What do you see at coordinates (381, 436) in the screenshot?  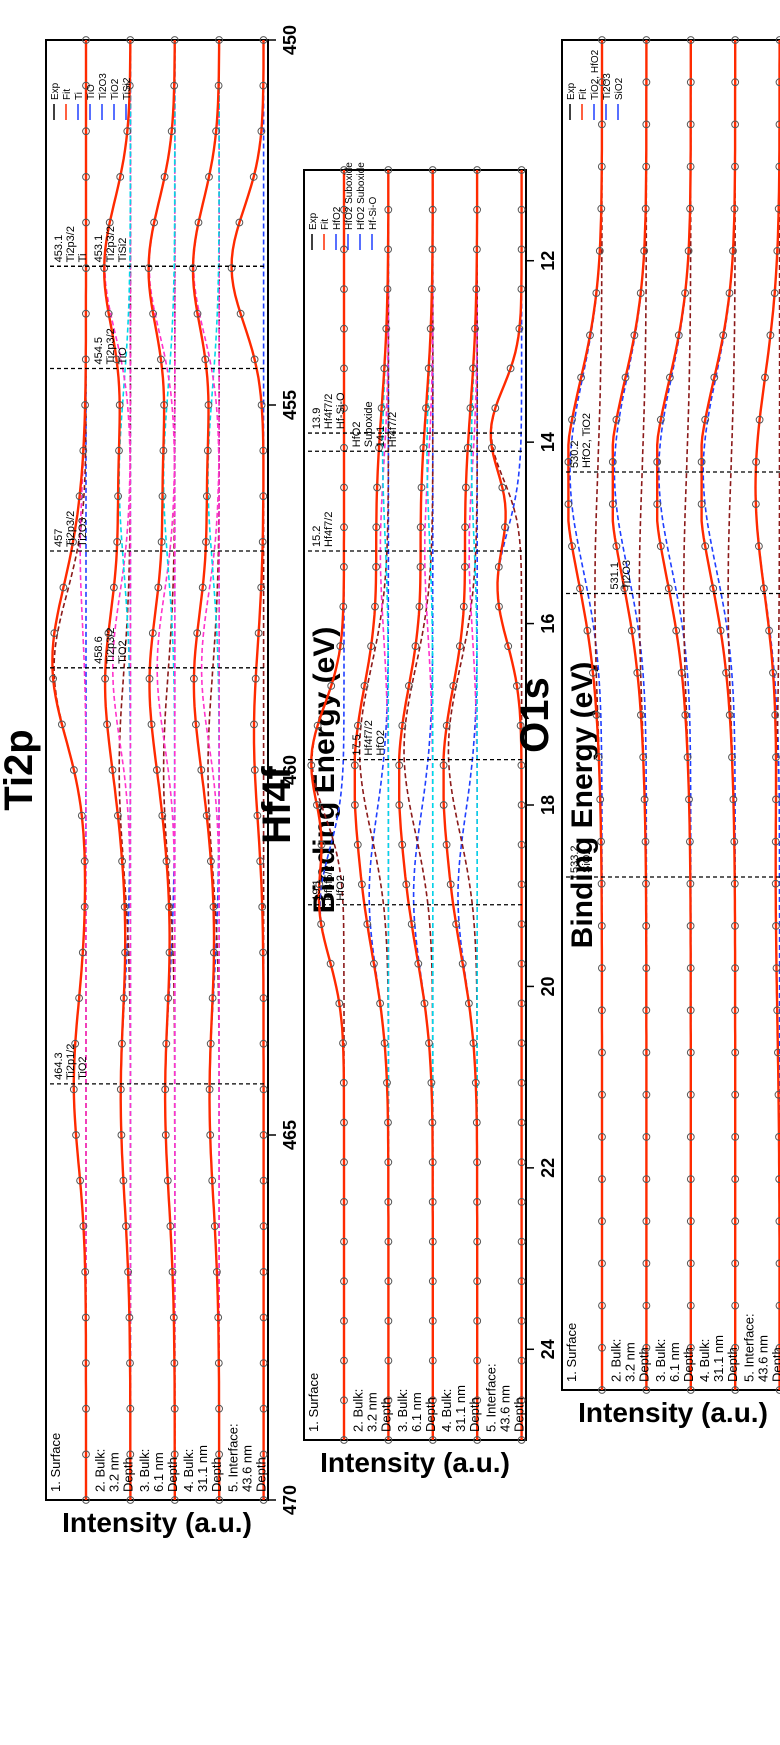 I see `annotation-text: 14.1` at bounding box center [381, 436].